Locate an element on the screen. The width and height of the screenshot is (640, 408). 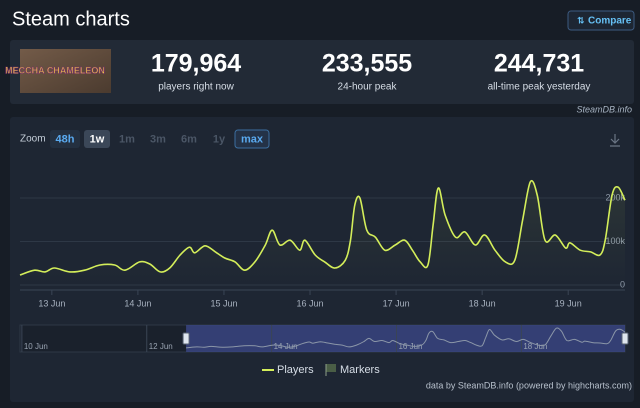
navigator-selection is located at coordinates (405, 338).